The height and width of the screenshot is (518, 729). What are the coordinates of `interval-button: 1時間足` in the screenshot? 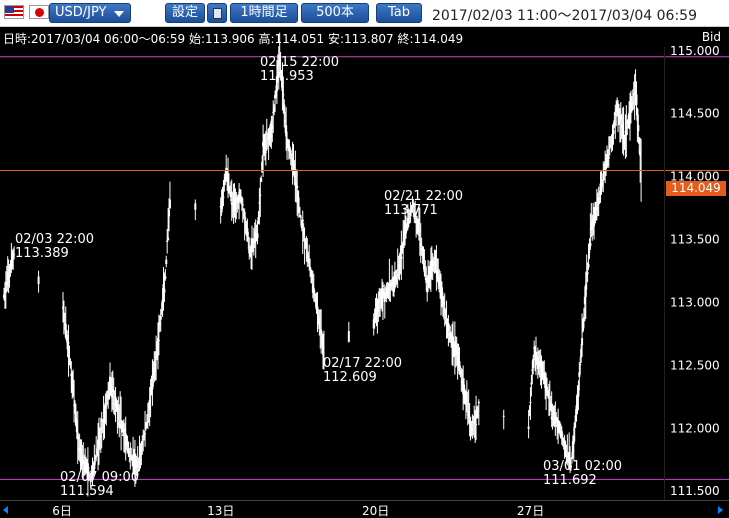 It's located at (264, 13).